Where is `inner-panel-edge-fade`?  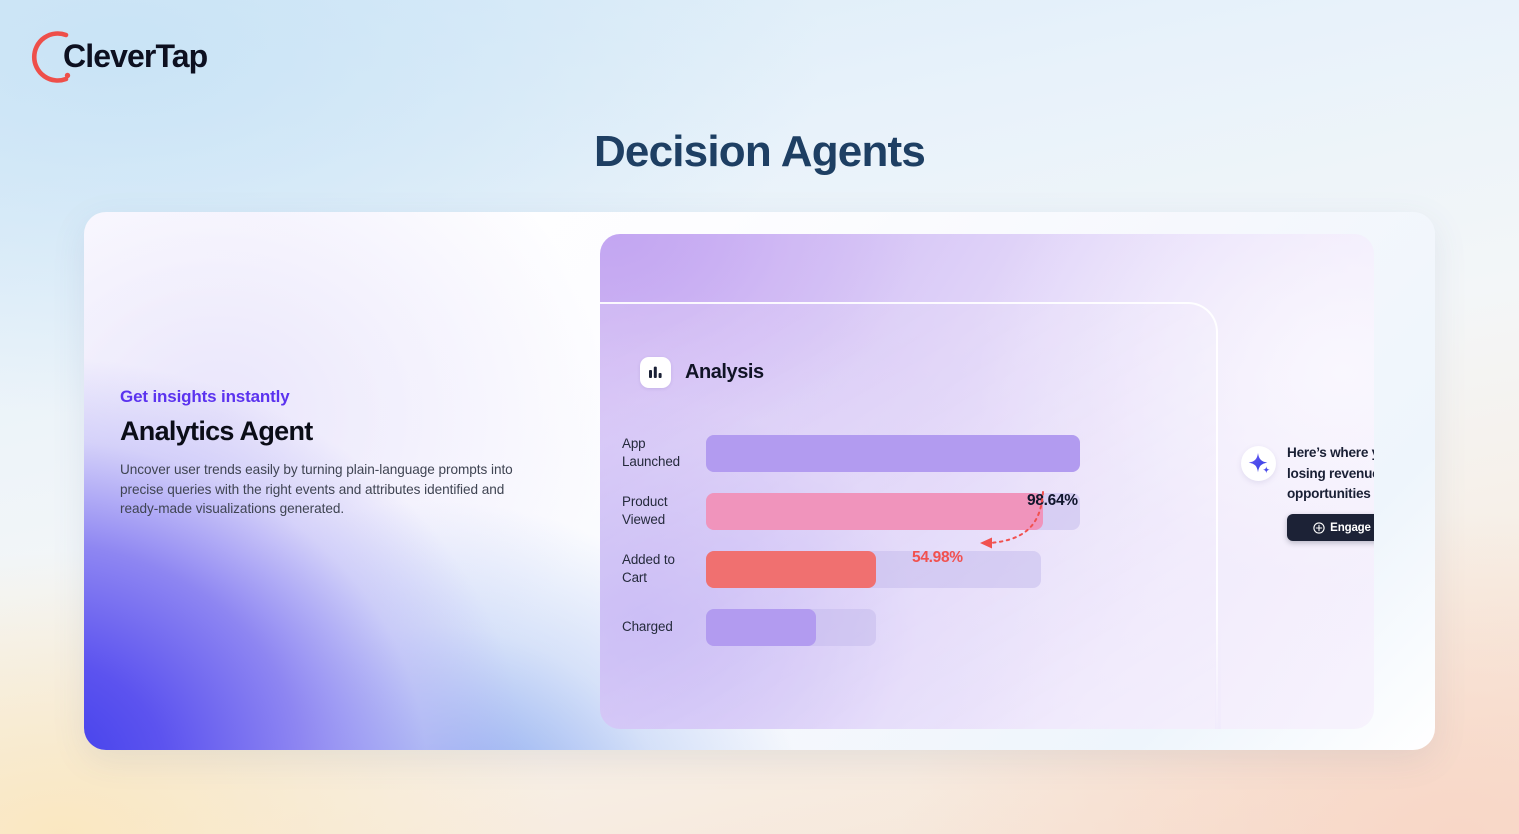
inner-panel-edge-fade is located at coordinates (1218, 671).